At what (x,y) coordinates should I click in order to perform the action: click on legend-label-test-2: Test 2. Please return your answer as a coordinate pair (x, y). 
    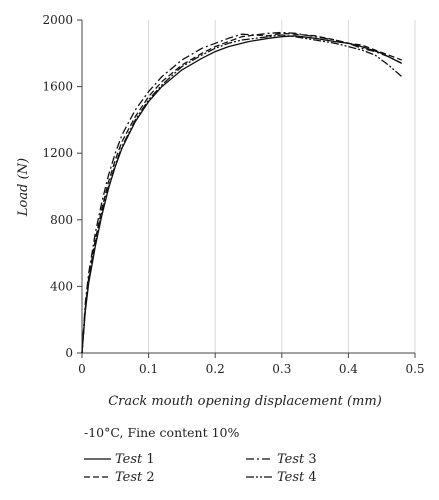
    Looking at the image, I should click on (135, 477).